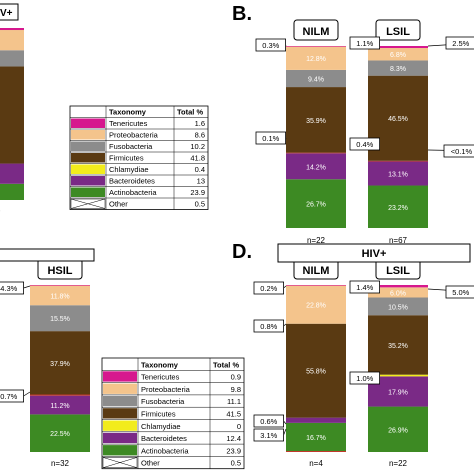 The width and height of the screenshot is (474, 474). I want to click on segment-label: 26.9%, so click(398, 430).